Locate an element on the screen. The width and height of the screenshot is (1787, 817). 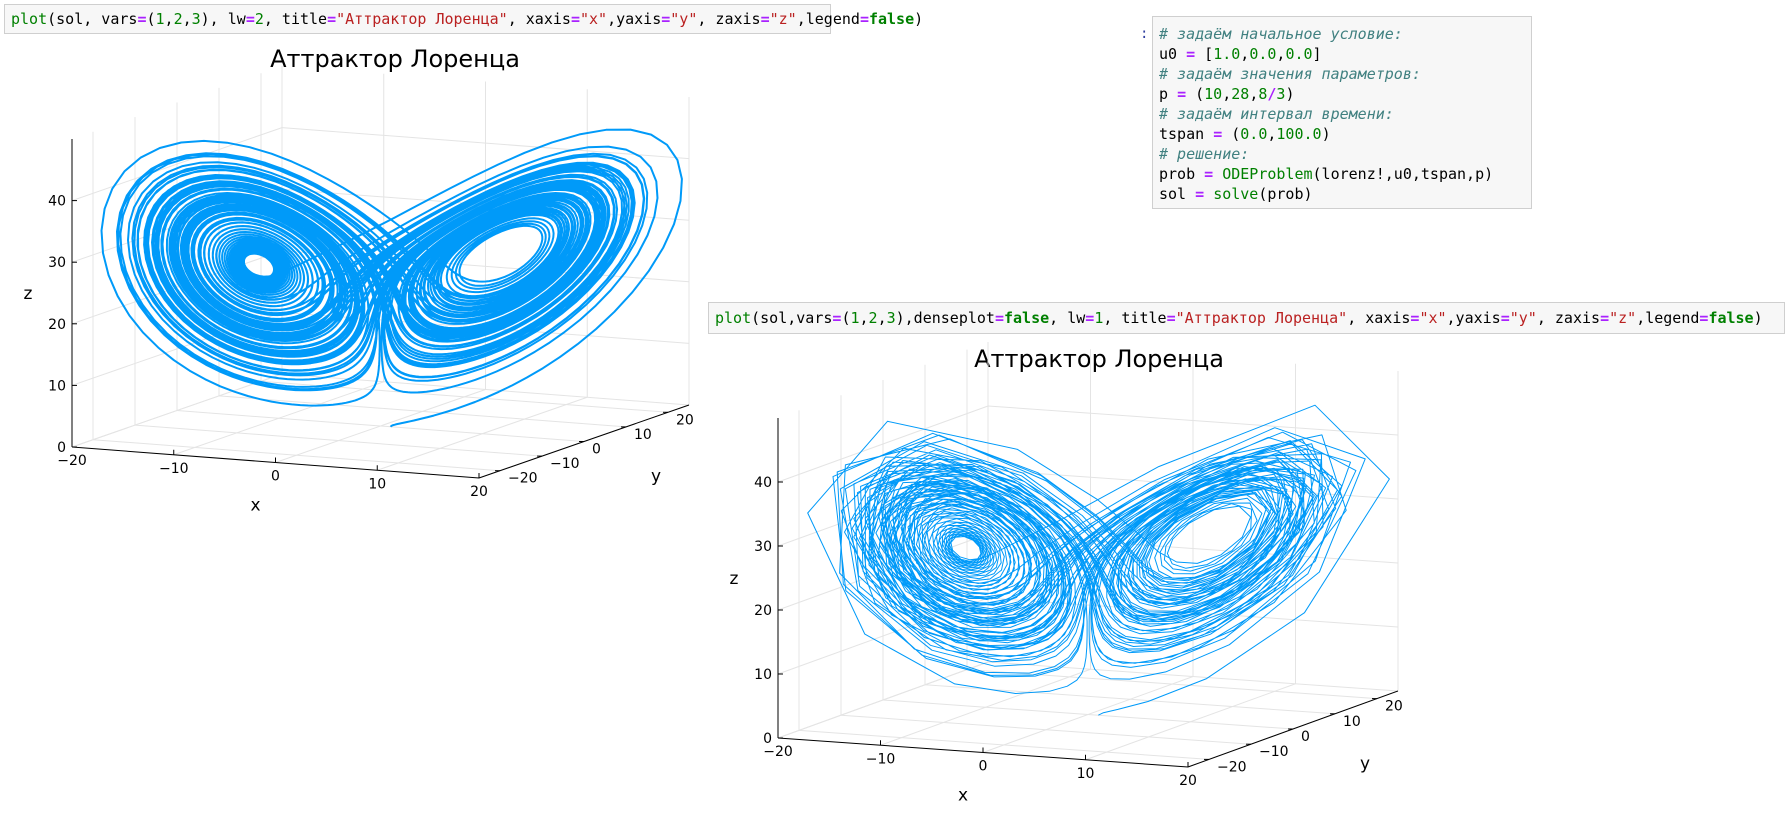
code-line: # задаём начальное условие: is located at coordinates (1342, 34).